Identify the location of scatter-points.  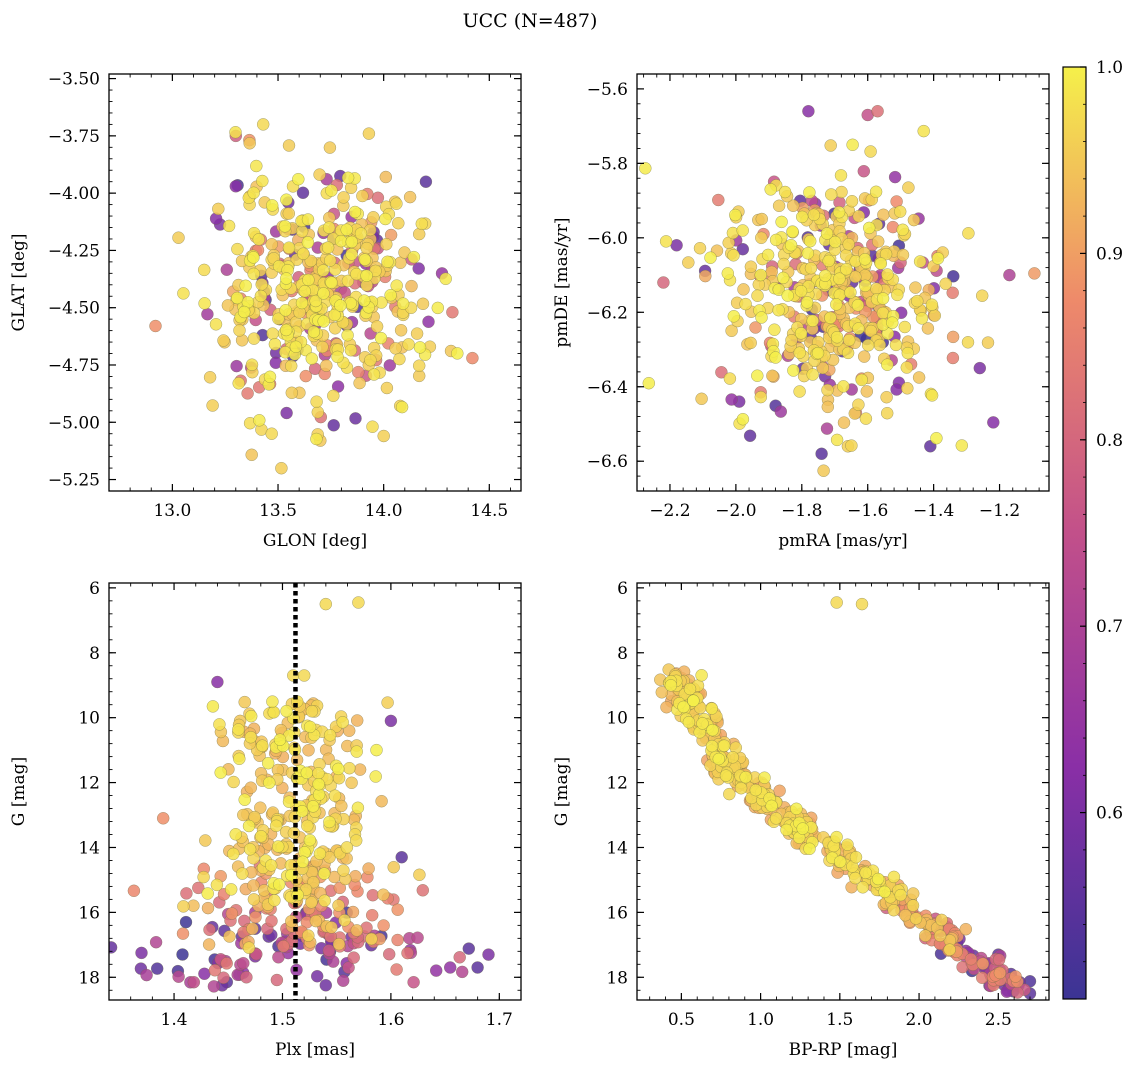
(845, 798).